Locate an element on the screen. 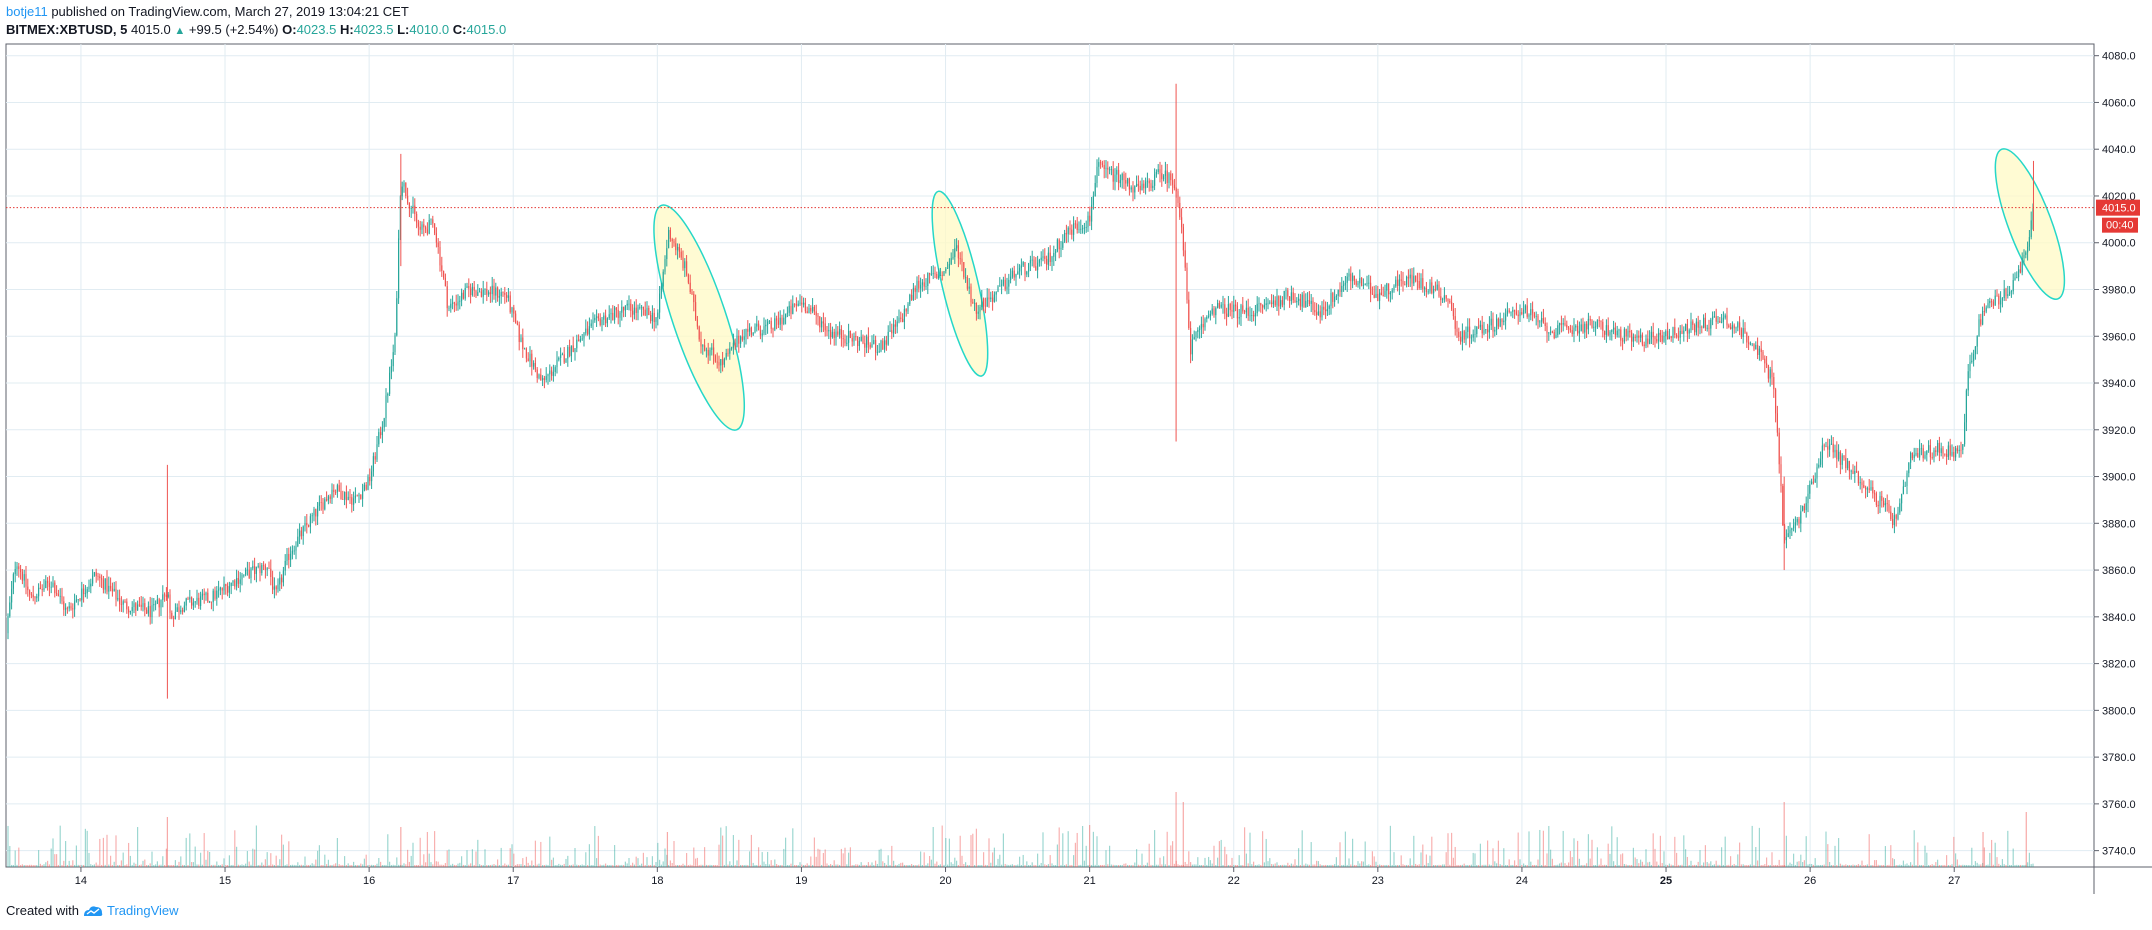 The height and width of the screenshot is (930, 2152). tradingview-link: TradingView is located at coordinates (142, 910).